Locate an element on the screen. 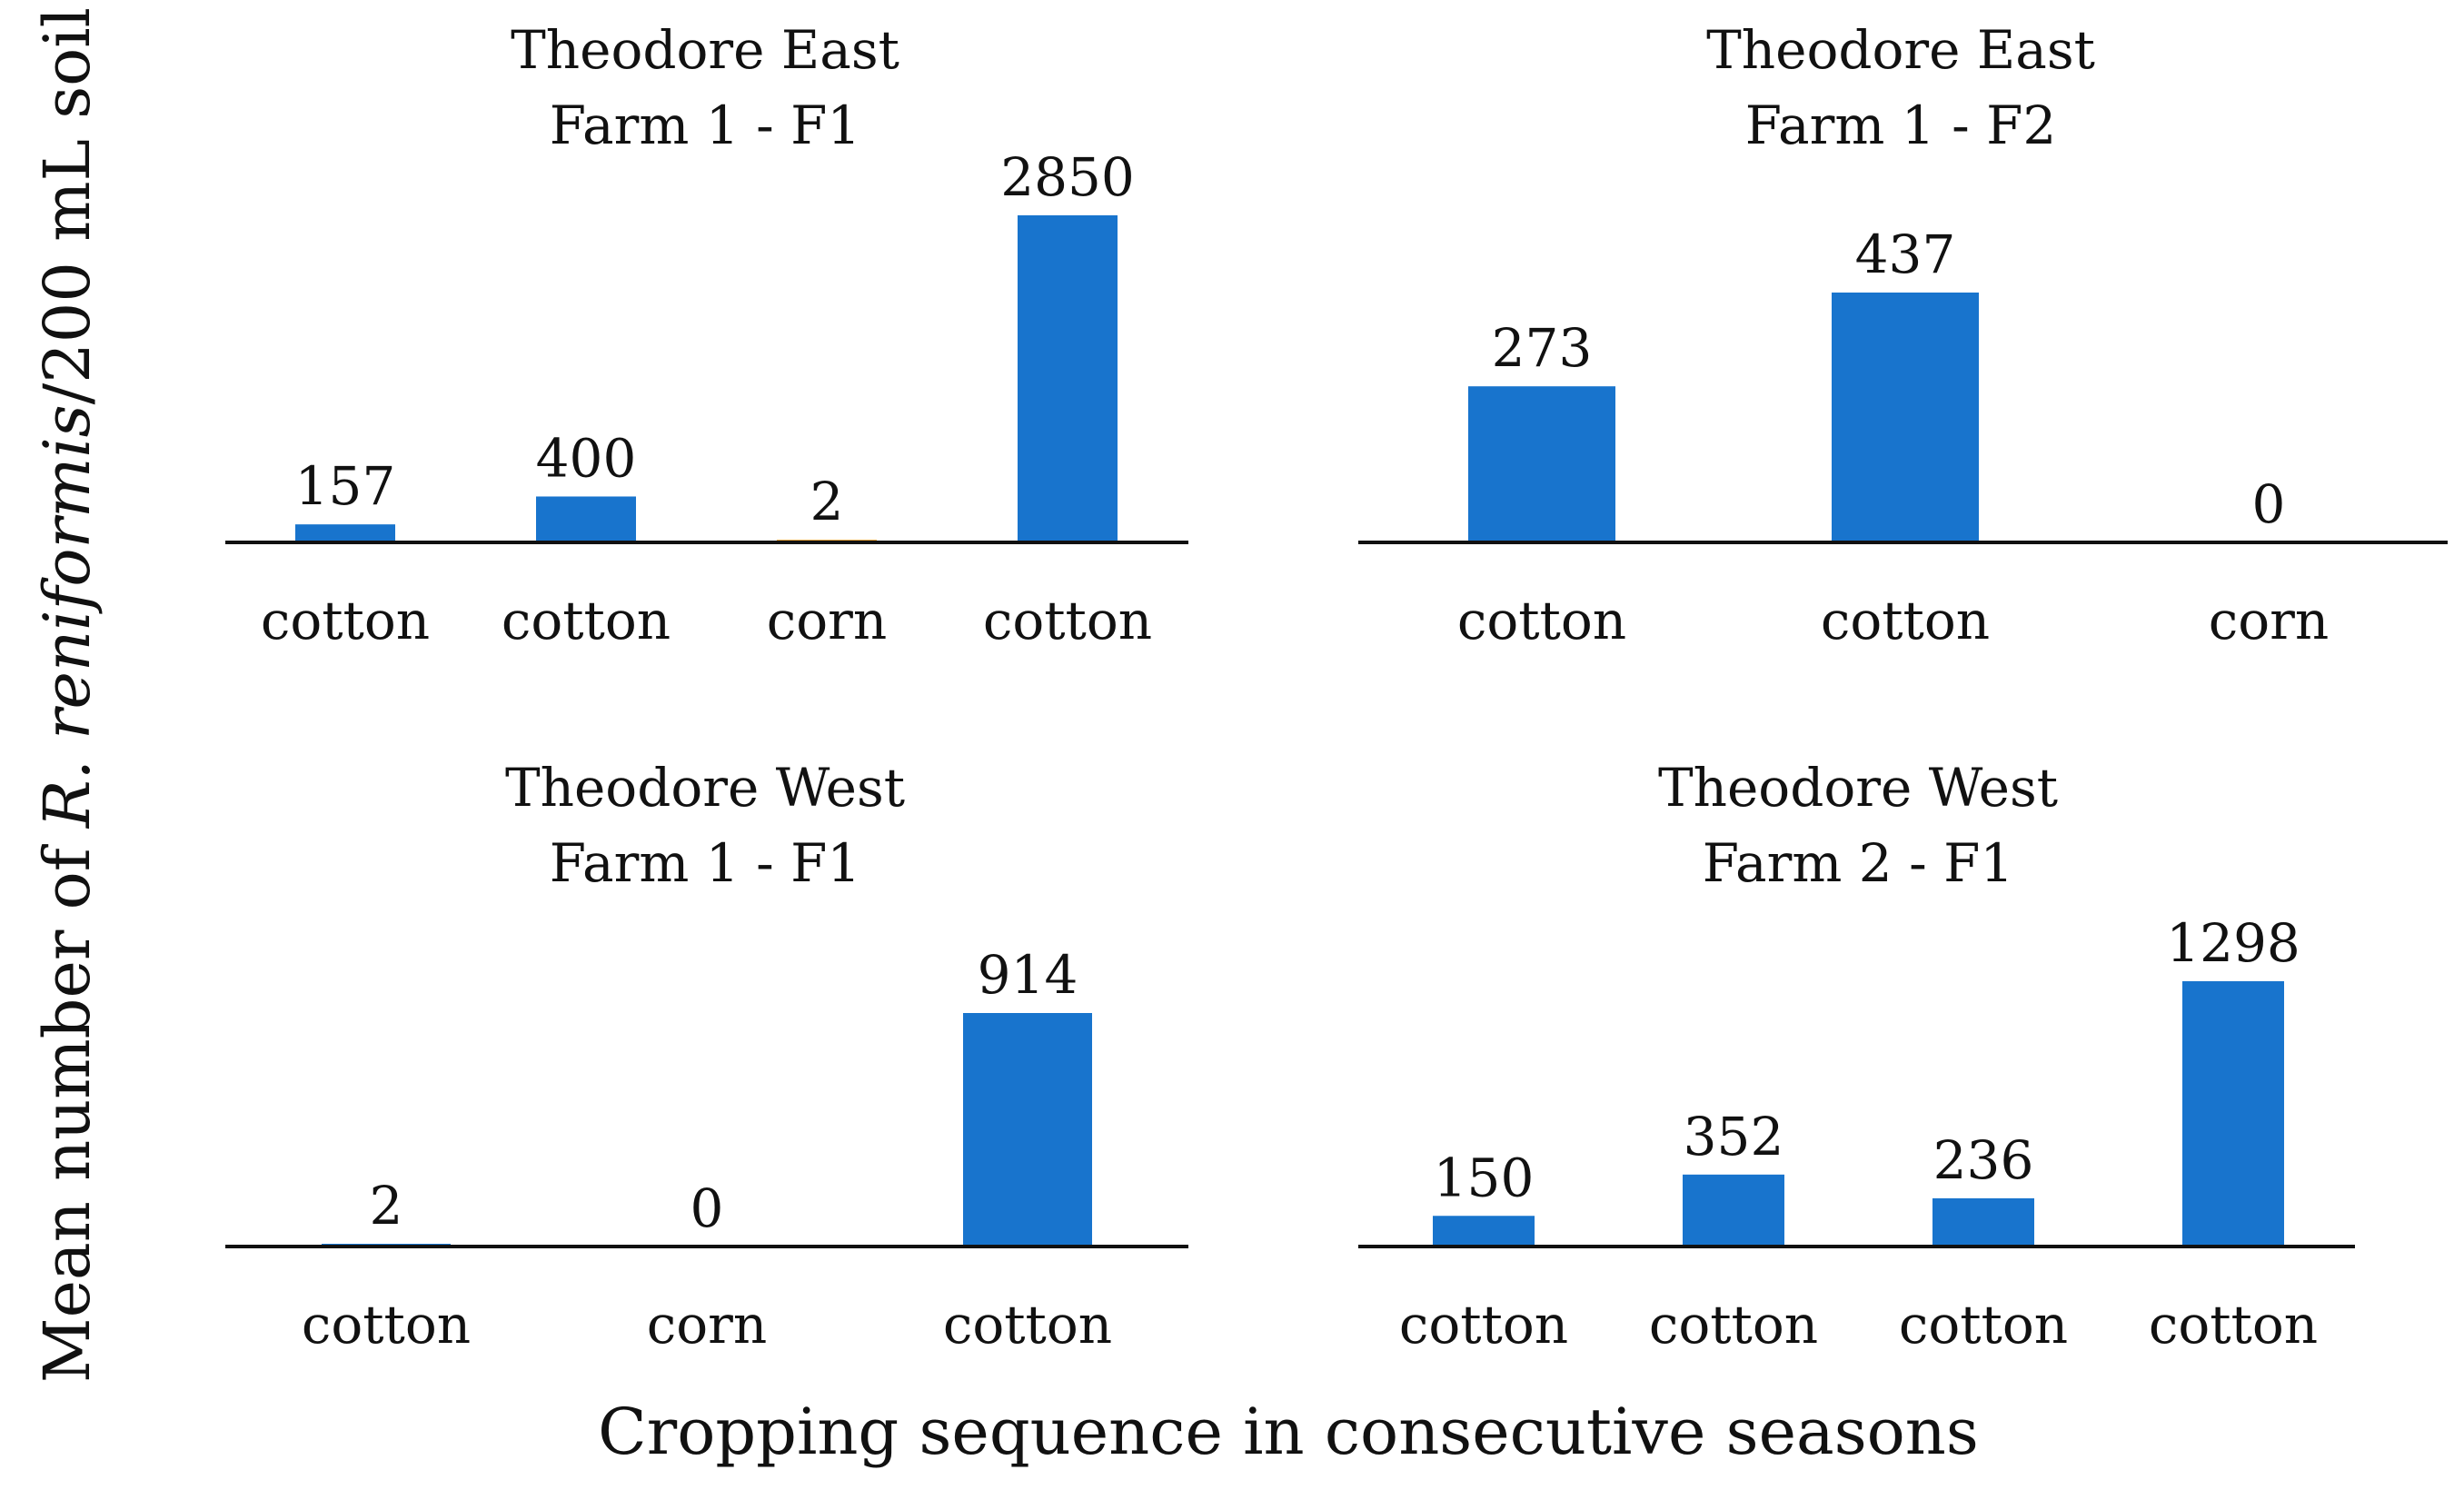 The image size is (2464, 1490). chart-title-line2: Farm 2 - F1 is located at coordinates (1859, 863).